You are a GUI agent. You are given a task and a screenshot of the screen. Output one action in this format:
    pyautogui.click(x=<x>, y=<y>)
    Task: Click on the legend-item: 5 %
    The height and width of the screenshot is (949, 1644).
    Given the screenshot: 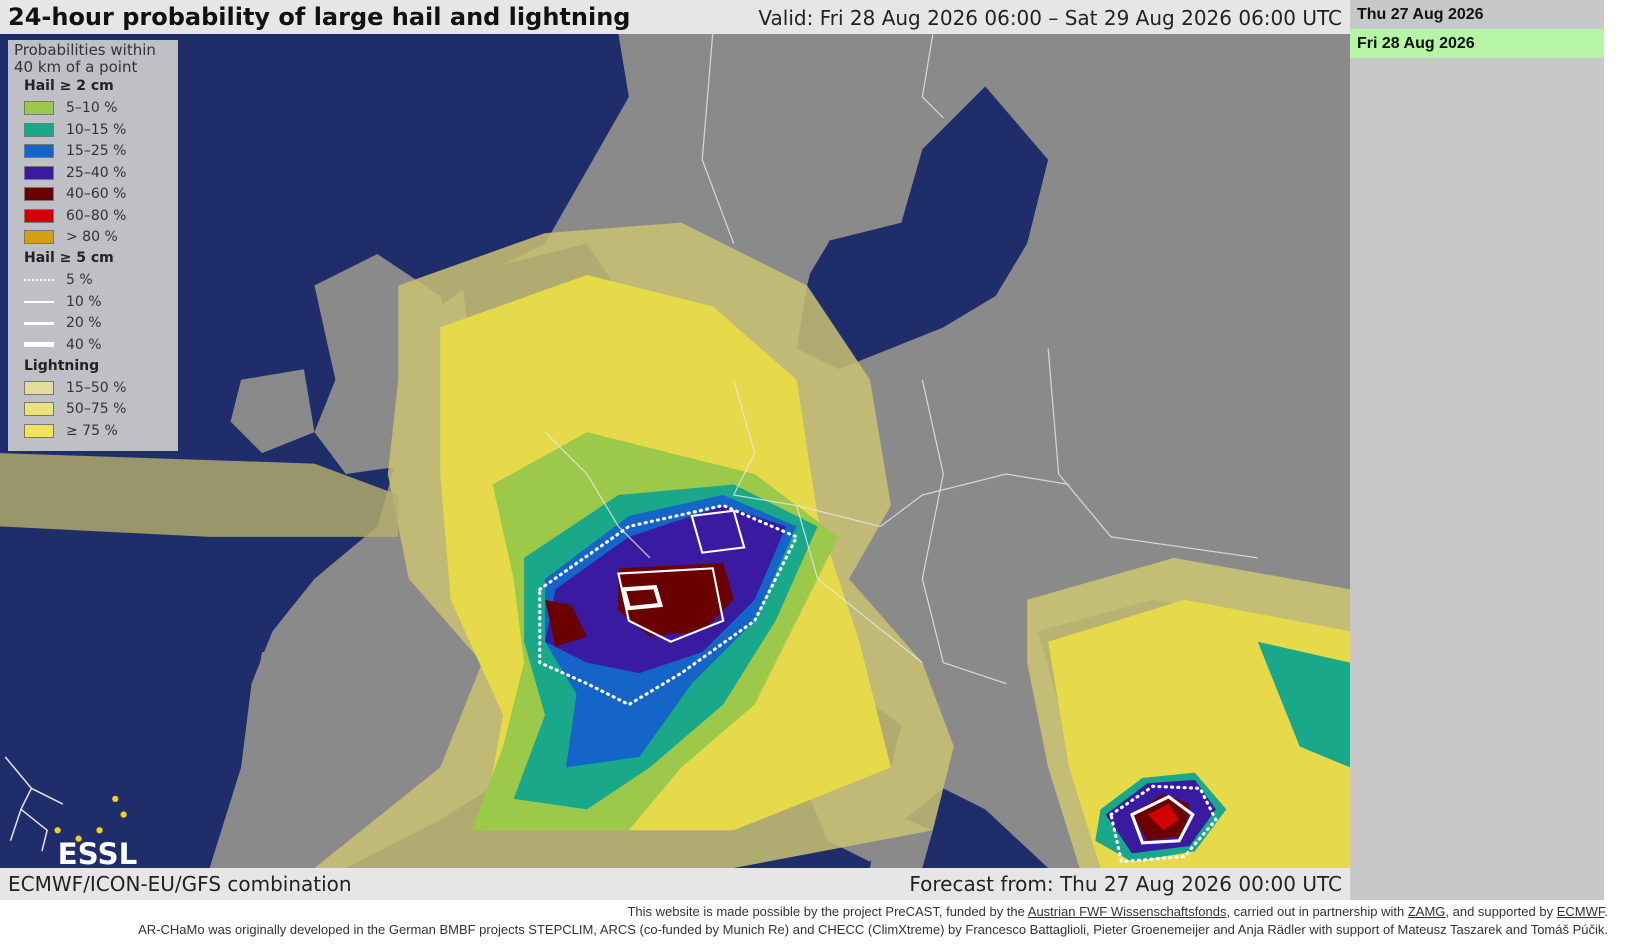 What is the action you would take?
    pyautogui.click(x=93, y=281)
    